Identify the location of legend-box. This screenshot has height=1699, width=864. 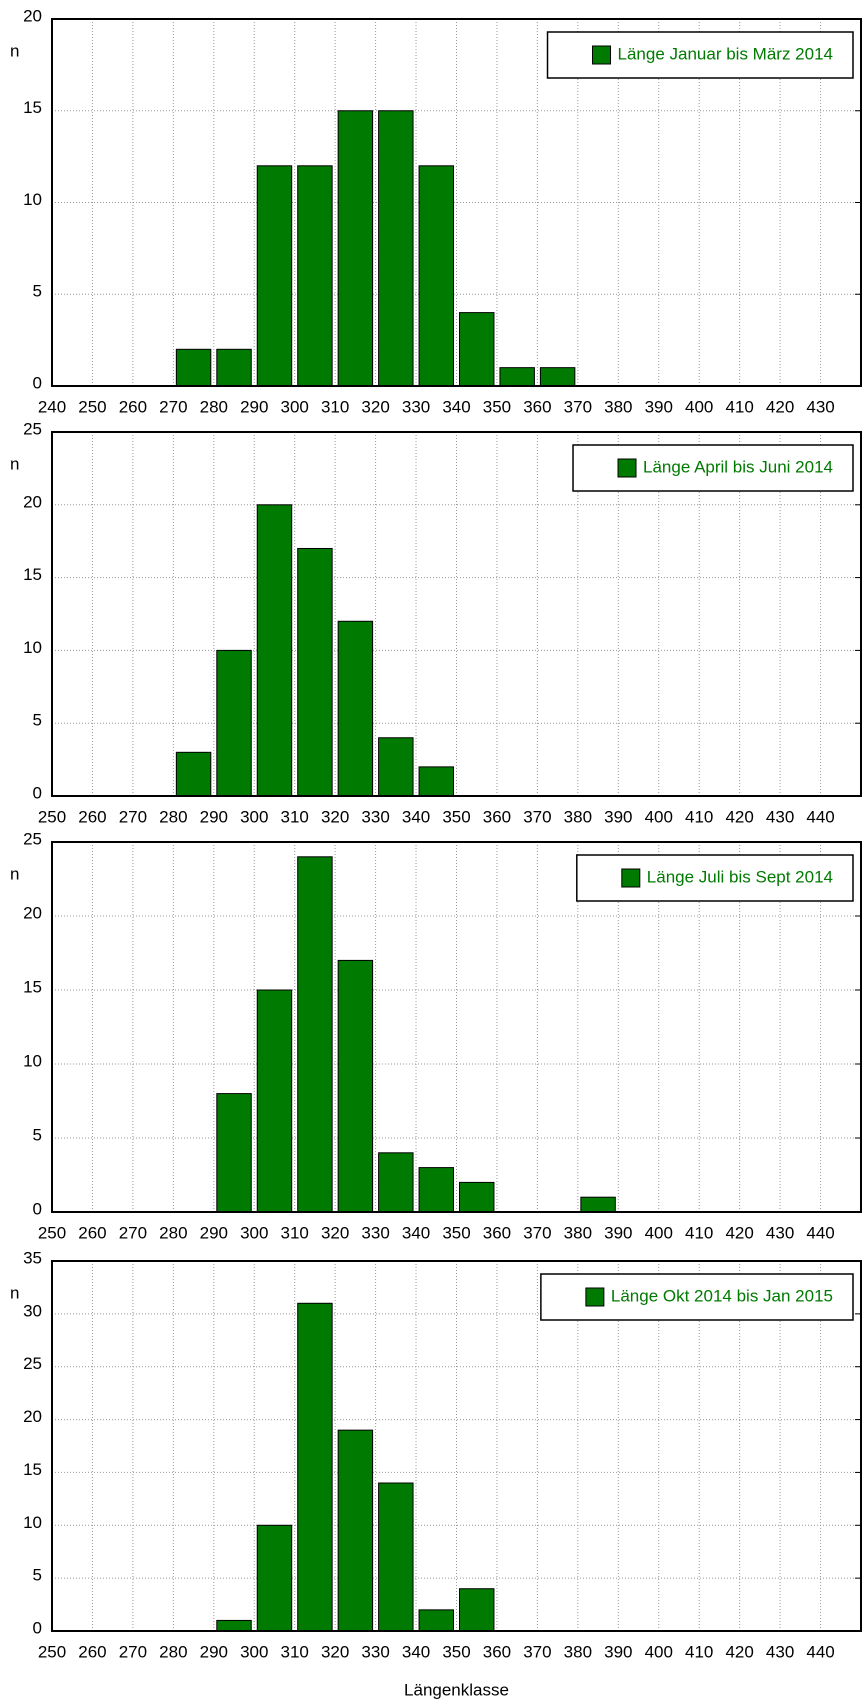
(715, 878).